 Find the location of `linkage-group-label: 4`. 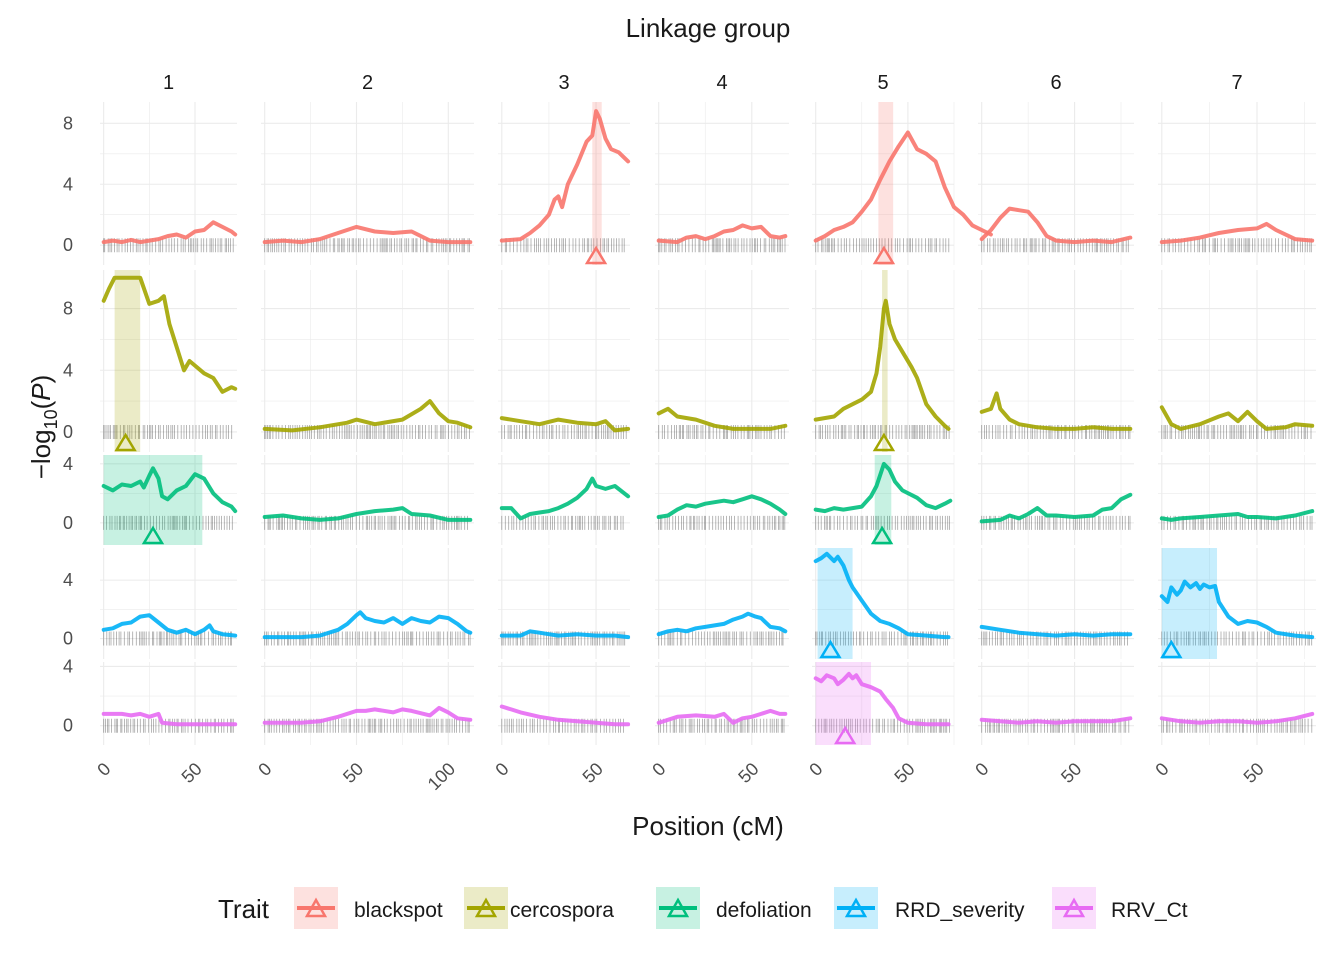

linkage-group-label: 4 is located at coordinates (721, 83).